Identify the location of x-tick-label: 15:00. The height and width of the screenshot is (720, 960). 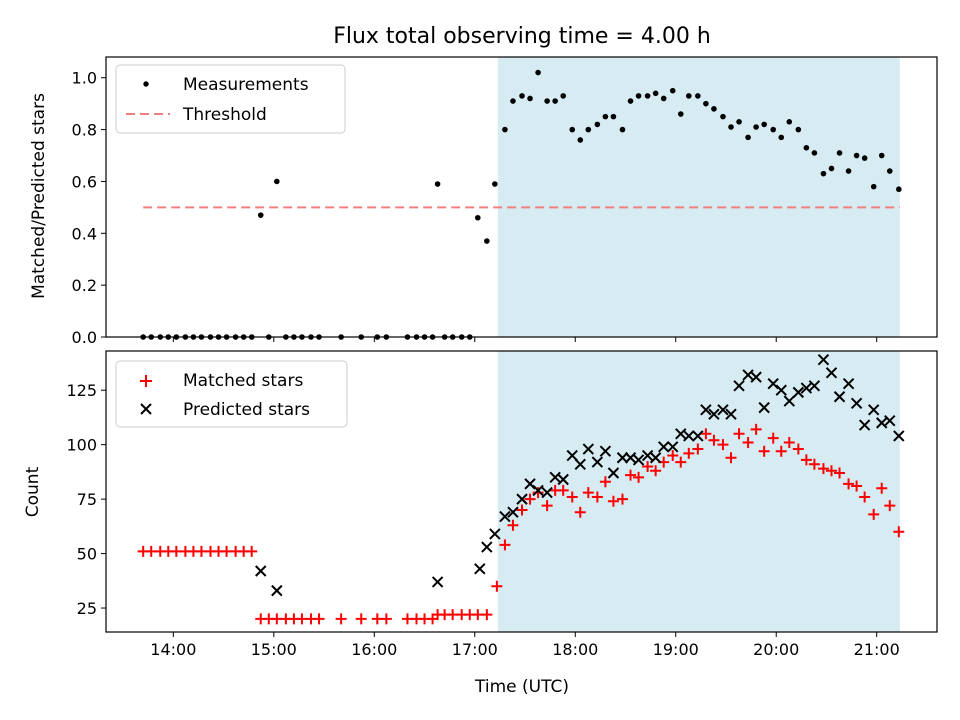
(274, 649).